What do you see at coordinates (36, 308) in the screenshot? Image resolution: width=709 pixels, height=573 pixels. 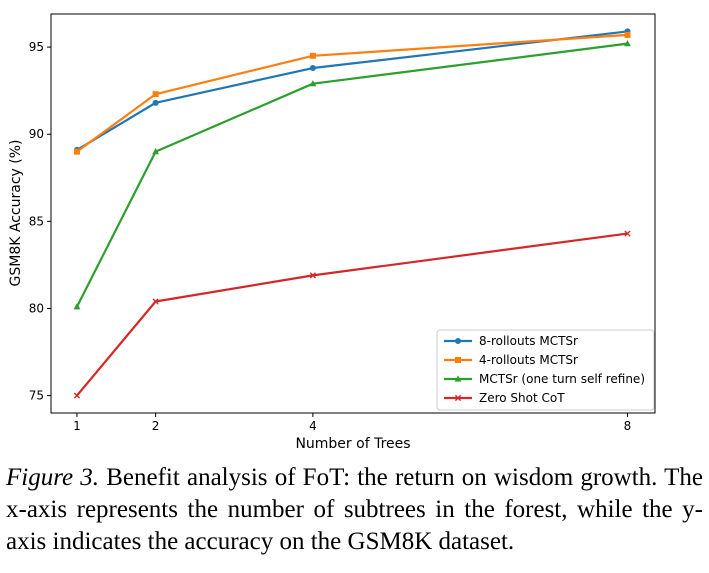 I see `y-tick-label: 80` at bounding box center [36, 308].